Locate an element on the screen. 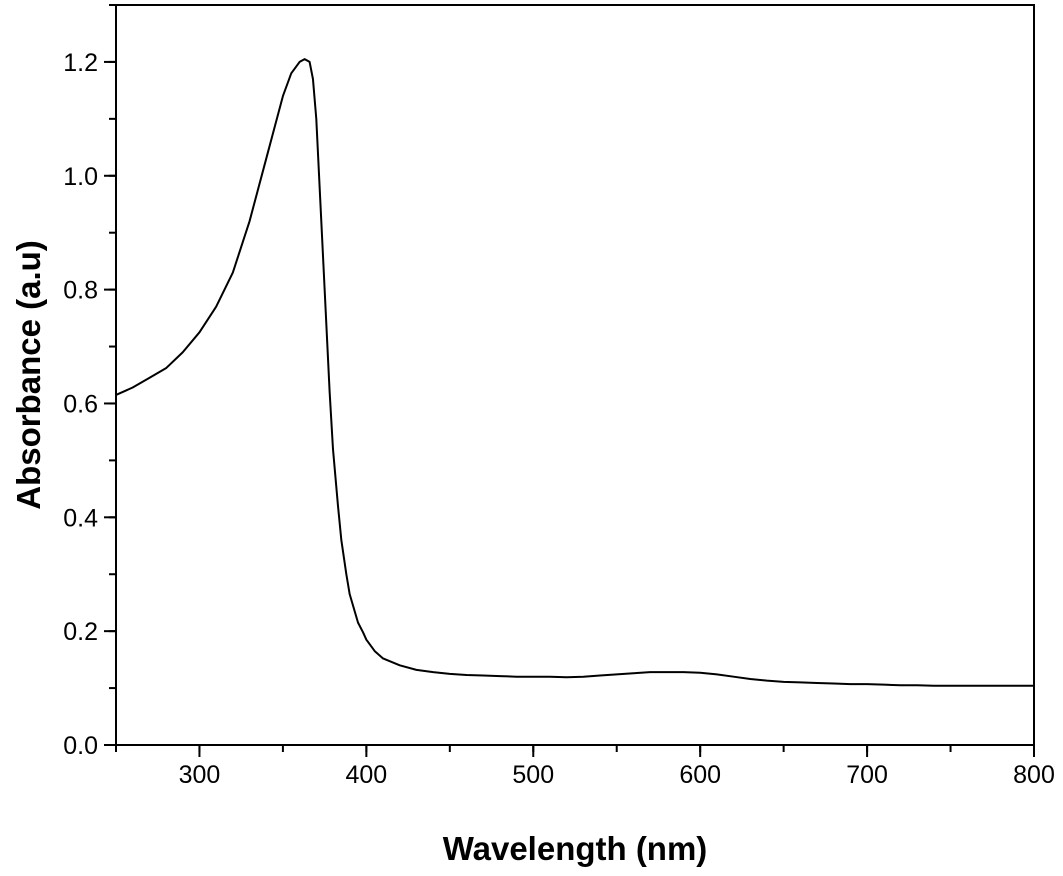  y-tick-label: 0.2 is located at coordinates (80, 632).